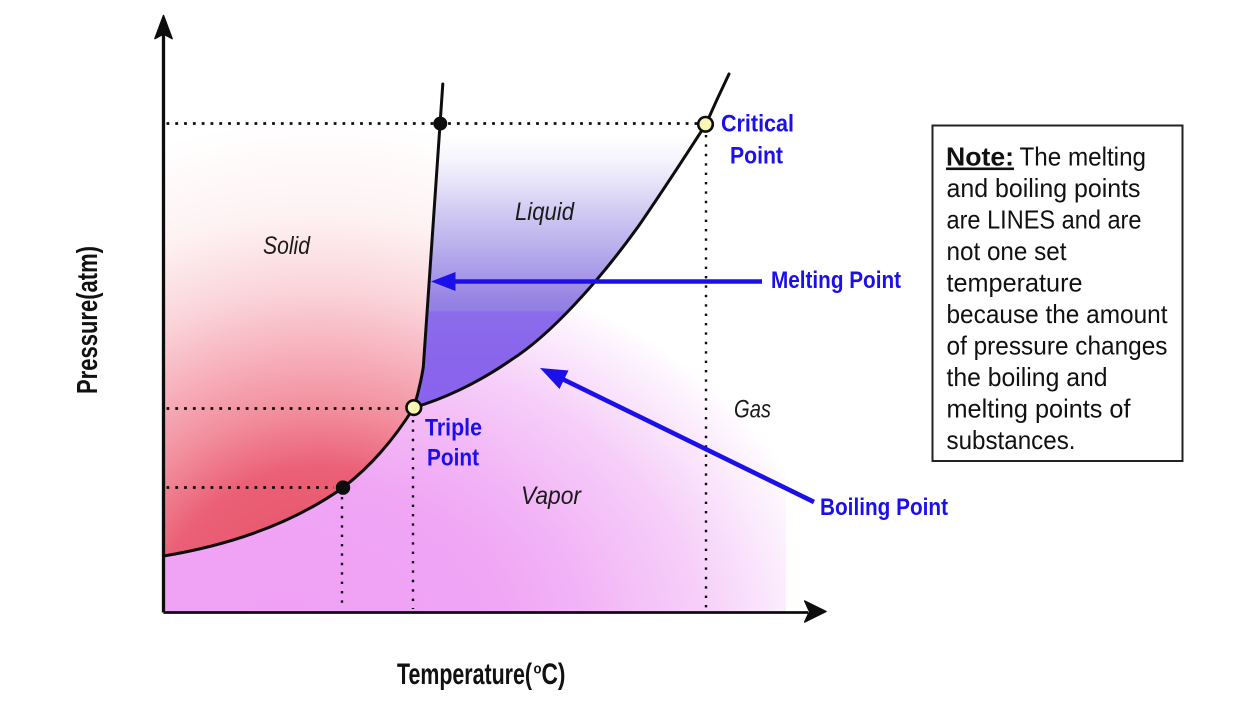 Image resolution: width=1234 pixels, height=713 pixels. What do you see at coordinates (1083, 157) in the screenshot?
I see `svg-text: The melting` at bounding box center [1083, 157].